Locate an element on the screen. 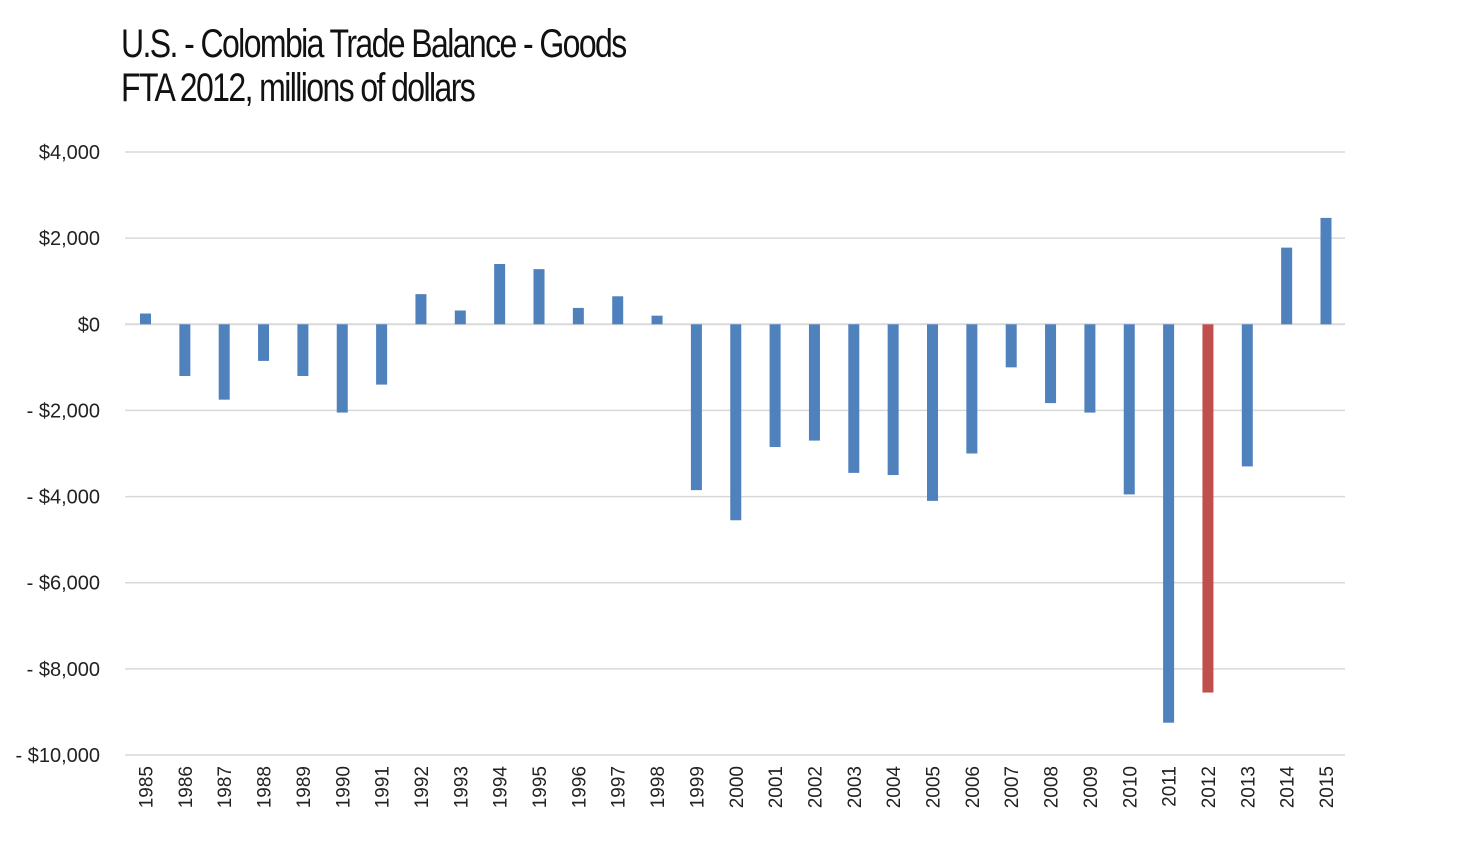 This screenshot has height=845, width=1480. x-tick-label: 1989 is located at coordinates (304, 787).